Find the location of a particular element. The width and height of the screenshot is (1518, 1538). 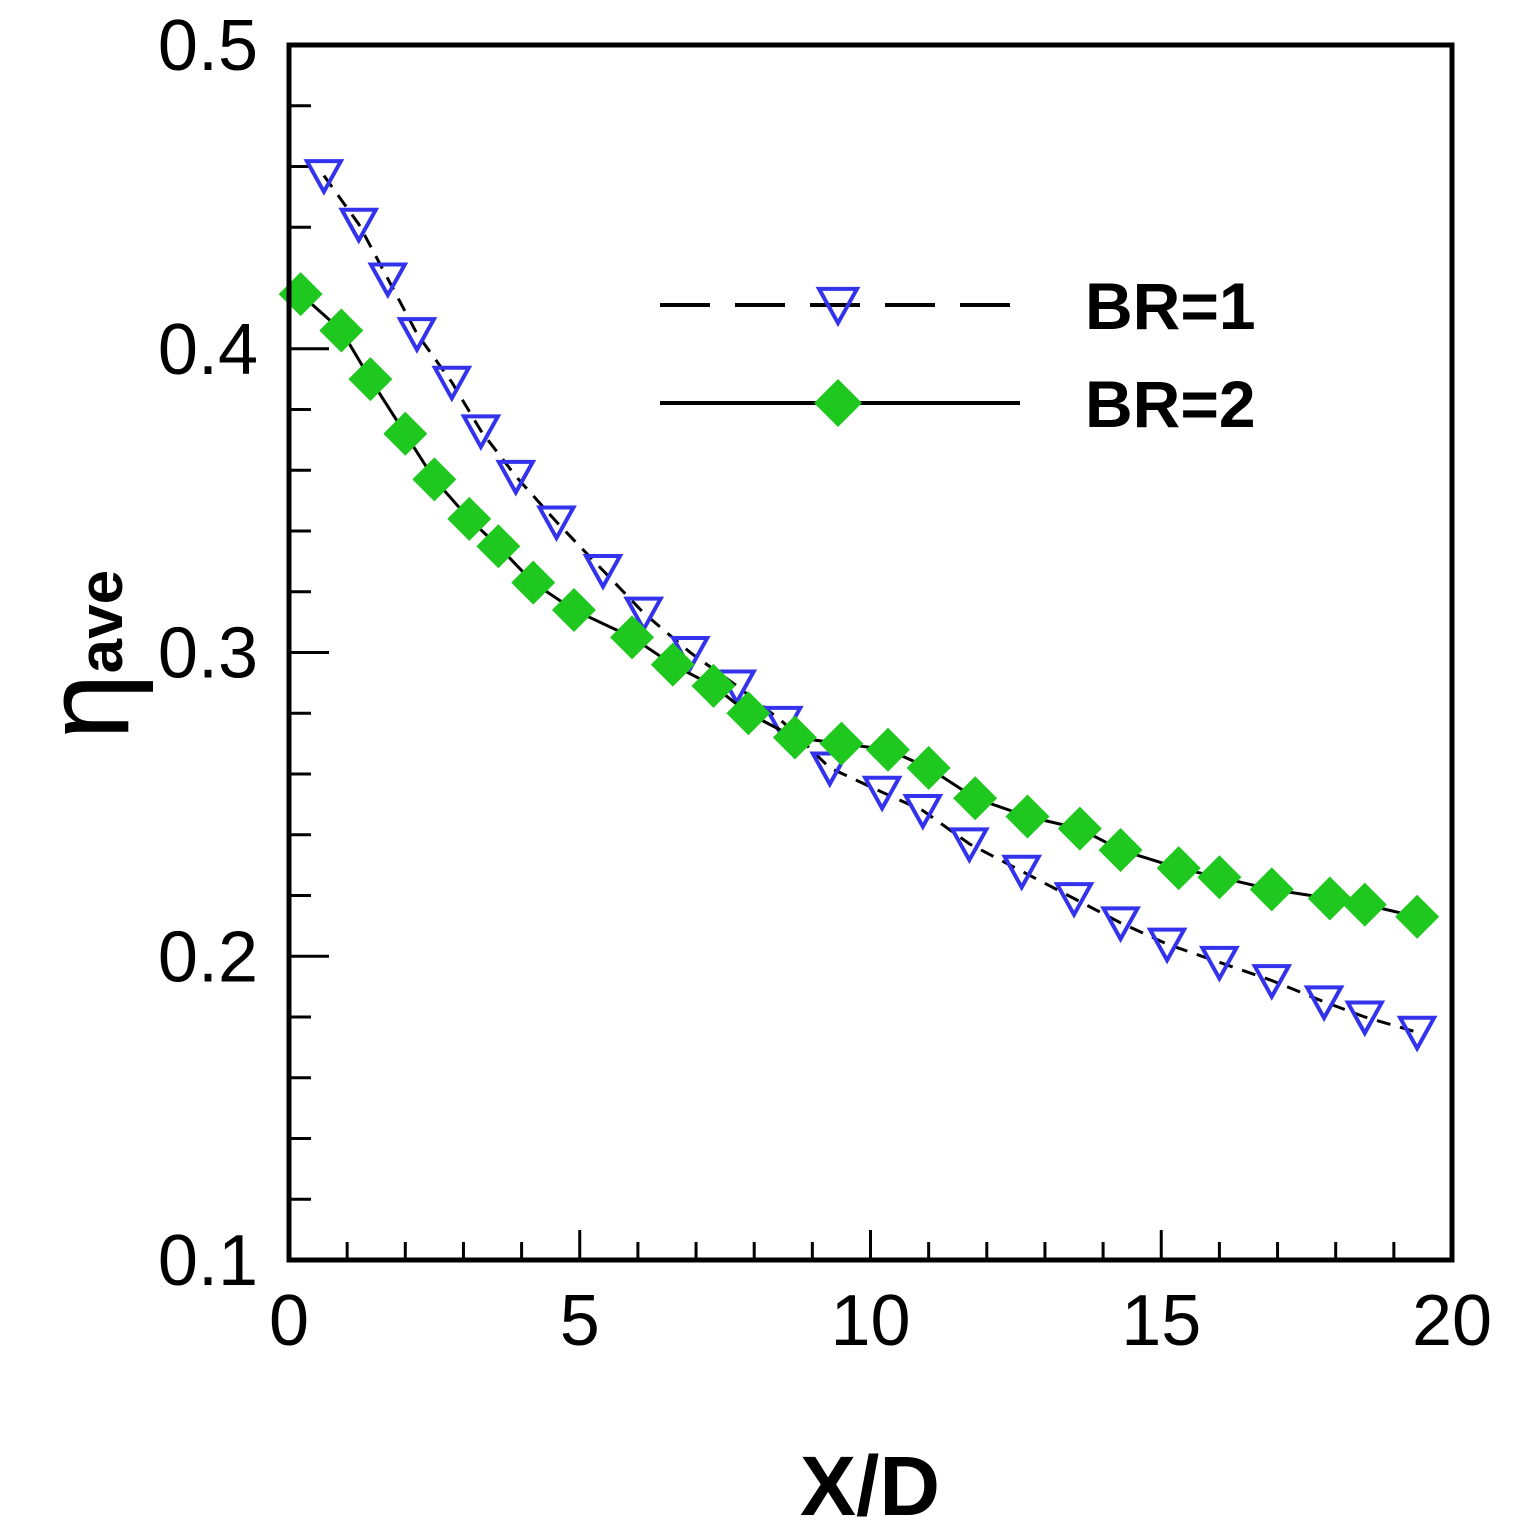

legend-item-1: BR=1 is located at coordinates (958, 306).